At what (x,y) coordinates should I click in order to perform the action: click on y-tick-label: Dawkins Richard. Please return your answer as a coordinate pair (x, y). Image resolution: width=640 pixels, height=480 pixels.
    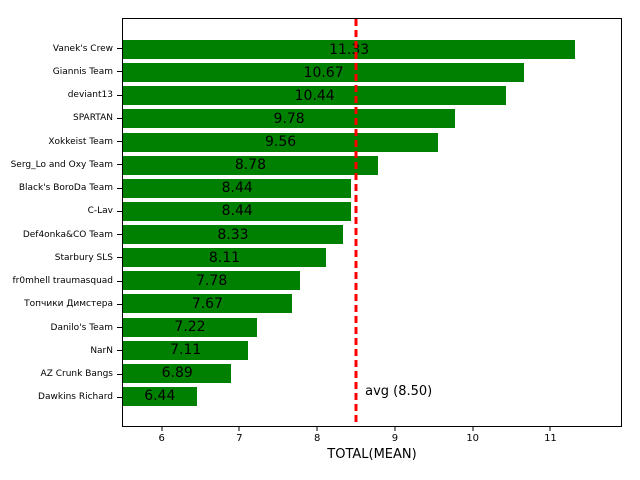
    Looking at the image, I should click on (75, 397).